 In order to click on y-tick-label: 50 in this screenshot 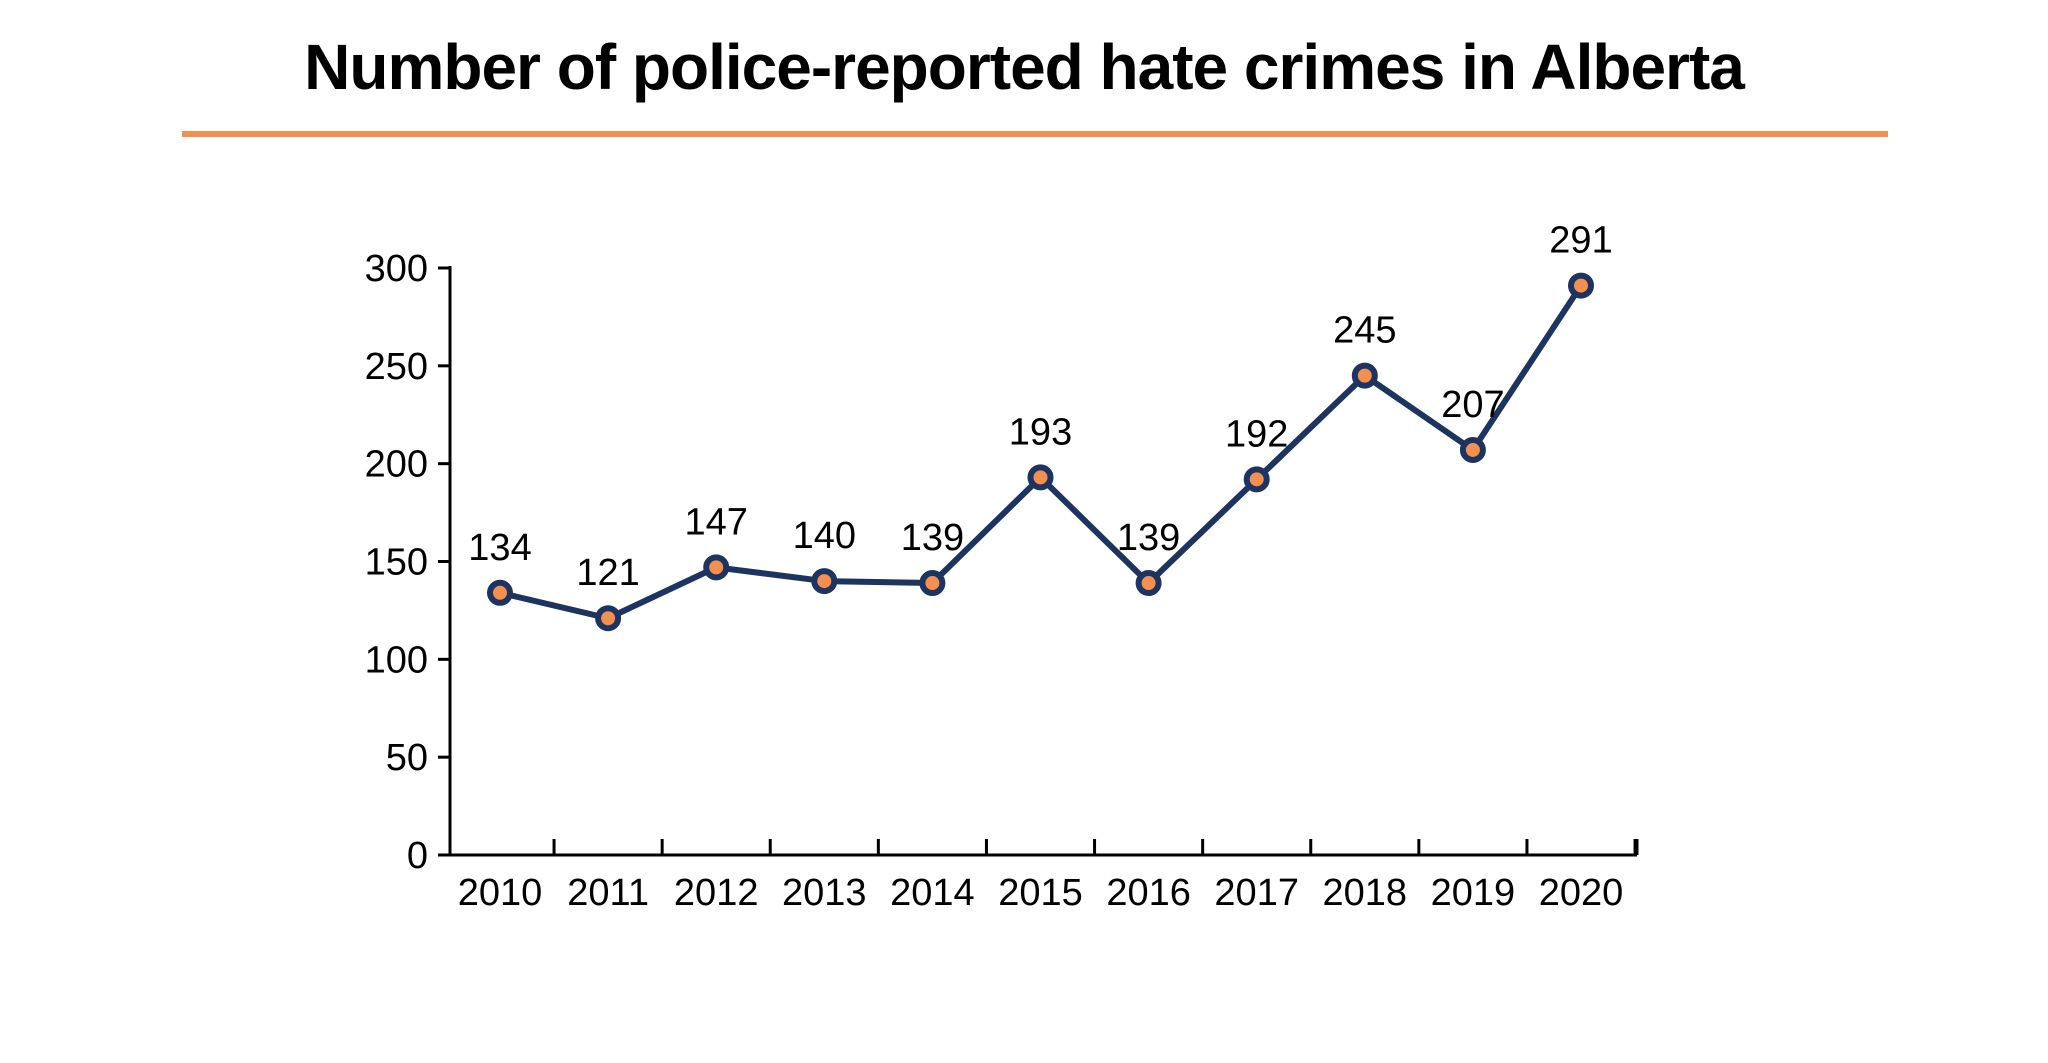, I will do `click(407, 758)`.